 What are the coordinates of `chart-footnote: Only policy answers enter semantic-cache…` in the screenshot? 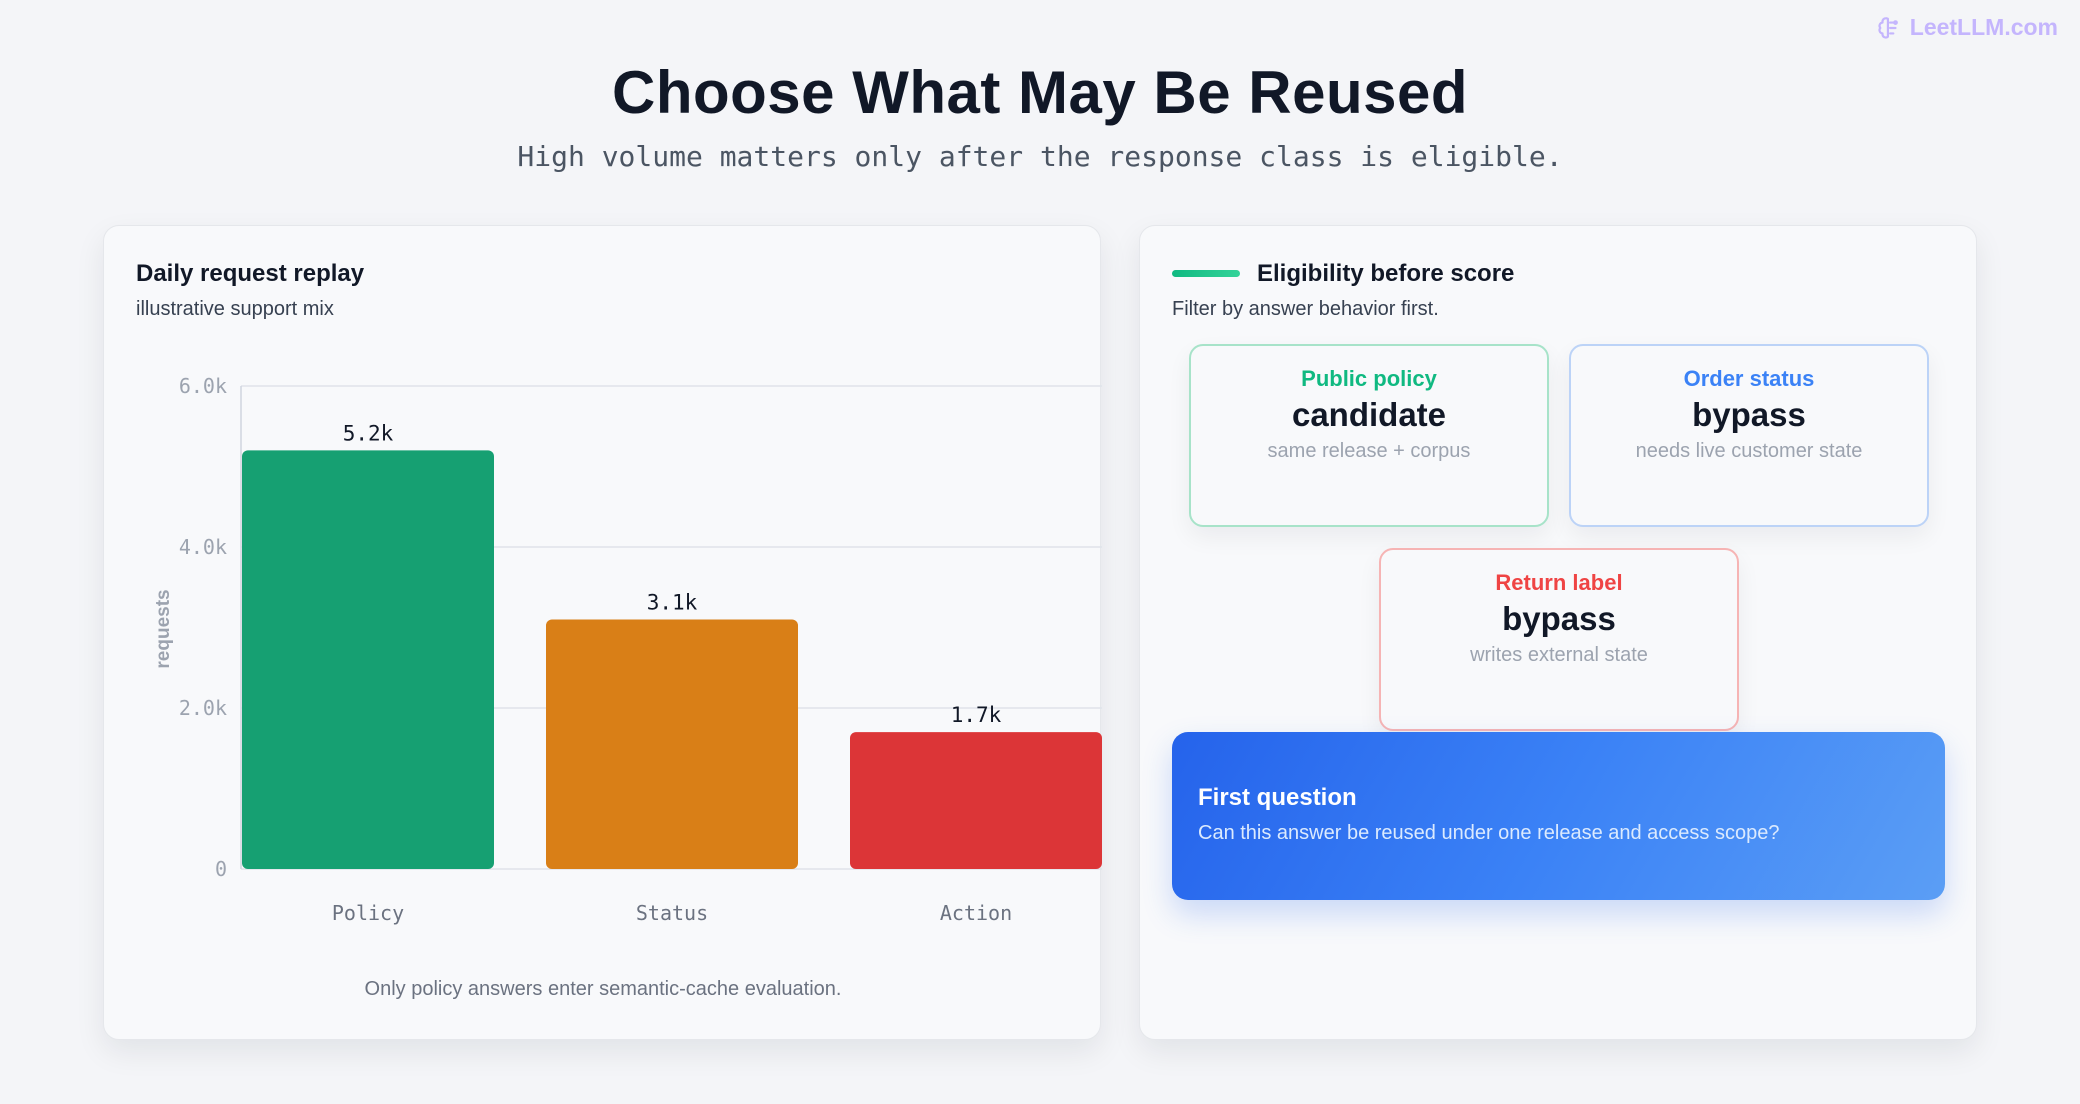 It's located at (603, 989).